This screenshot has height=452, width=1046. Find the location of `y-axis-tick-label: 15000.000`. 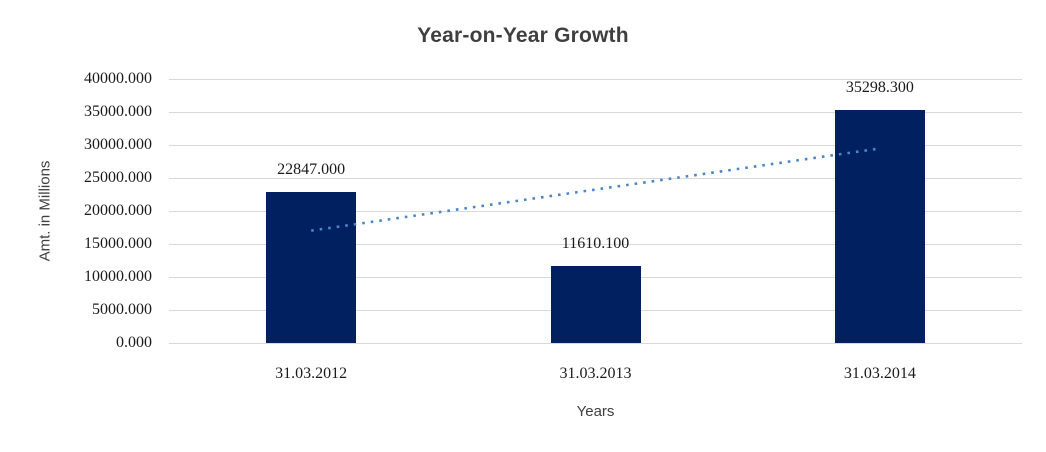

y-axis-tick-label: 15000.000 is located at coordinates (118, 243).